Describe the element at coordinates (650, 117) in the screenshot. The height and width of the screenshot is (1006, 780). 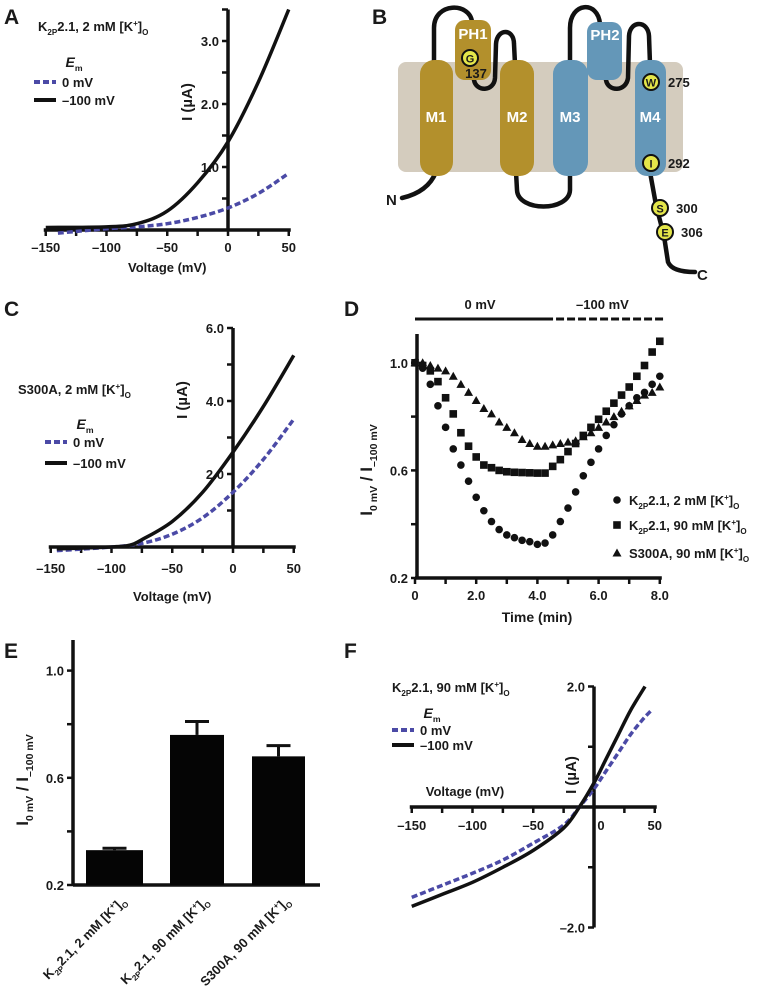
I see `helix-m4-label: M4` at that location.